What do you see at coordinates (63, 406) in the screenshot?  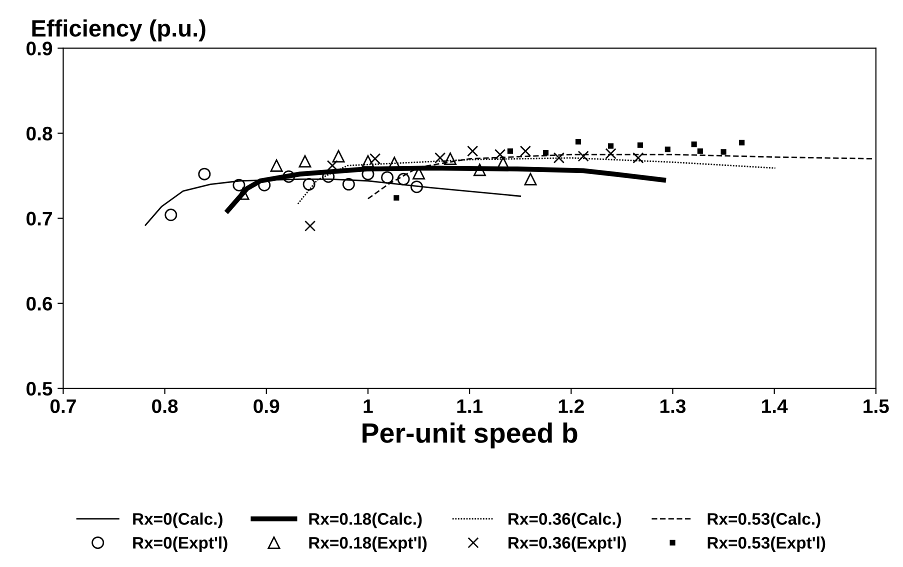 I see `x-tick-label: 0.7` at bounding box center [63, 406].